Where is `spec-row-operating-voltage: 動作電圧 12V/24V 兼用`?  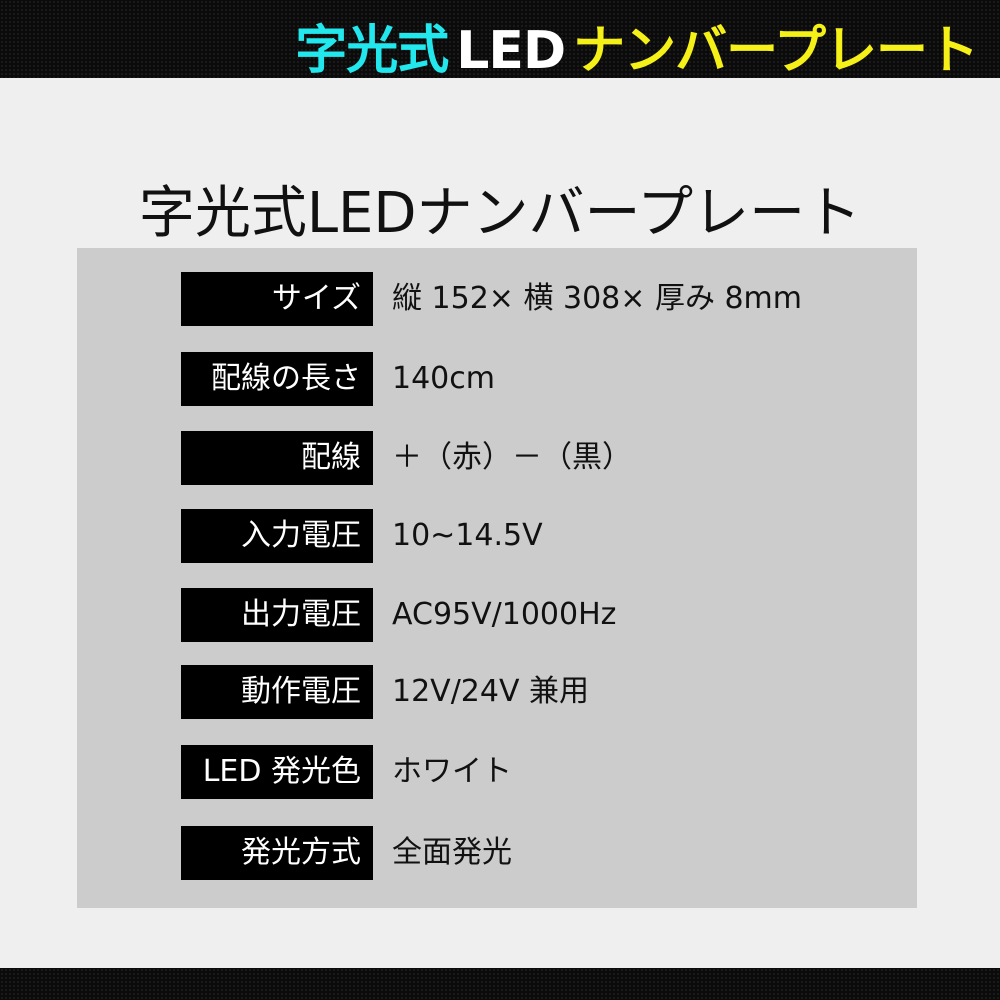 spec-row-operating-voltage: 動作電圧 12V/24V 兼用 is located at coordinates (531, 692).